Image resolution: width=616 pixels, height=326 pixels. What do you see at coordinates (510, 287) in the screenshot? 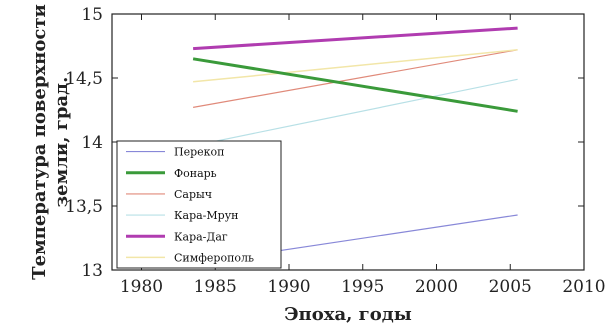
I see `x-tick-label: 2005` at bounding box center [510, 287].